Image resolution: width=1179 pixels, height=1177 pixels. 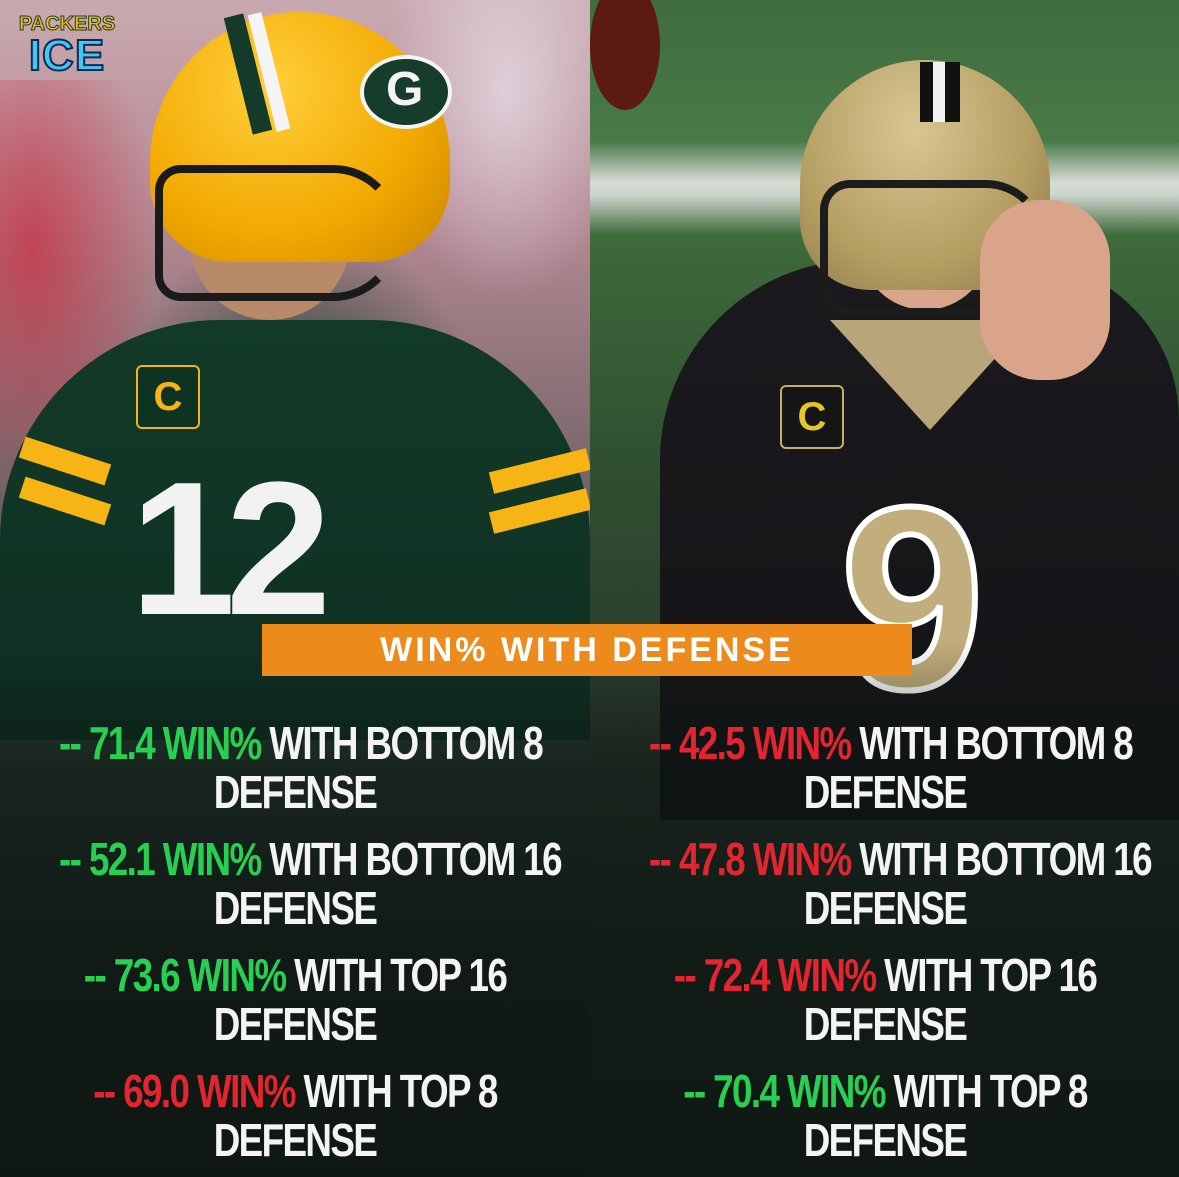 I want to click on logo-bottom-text: ICE, so click(x=67, y=55).